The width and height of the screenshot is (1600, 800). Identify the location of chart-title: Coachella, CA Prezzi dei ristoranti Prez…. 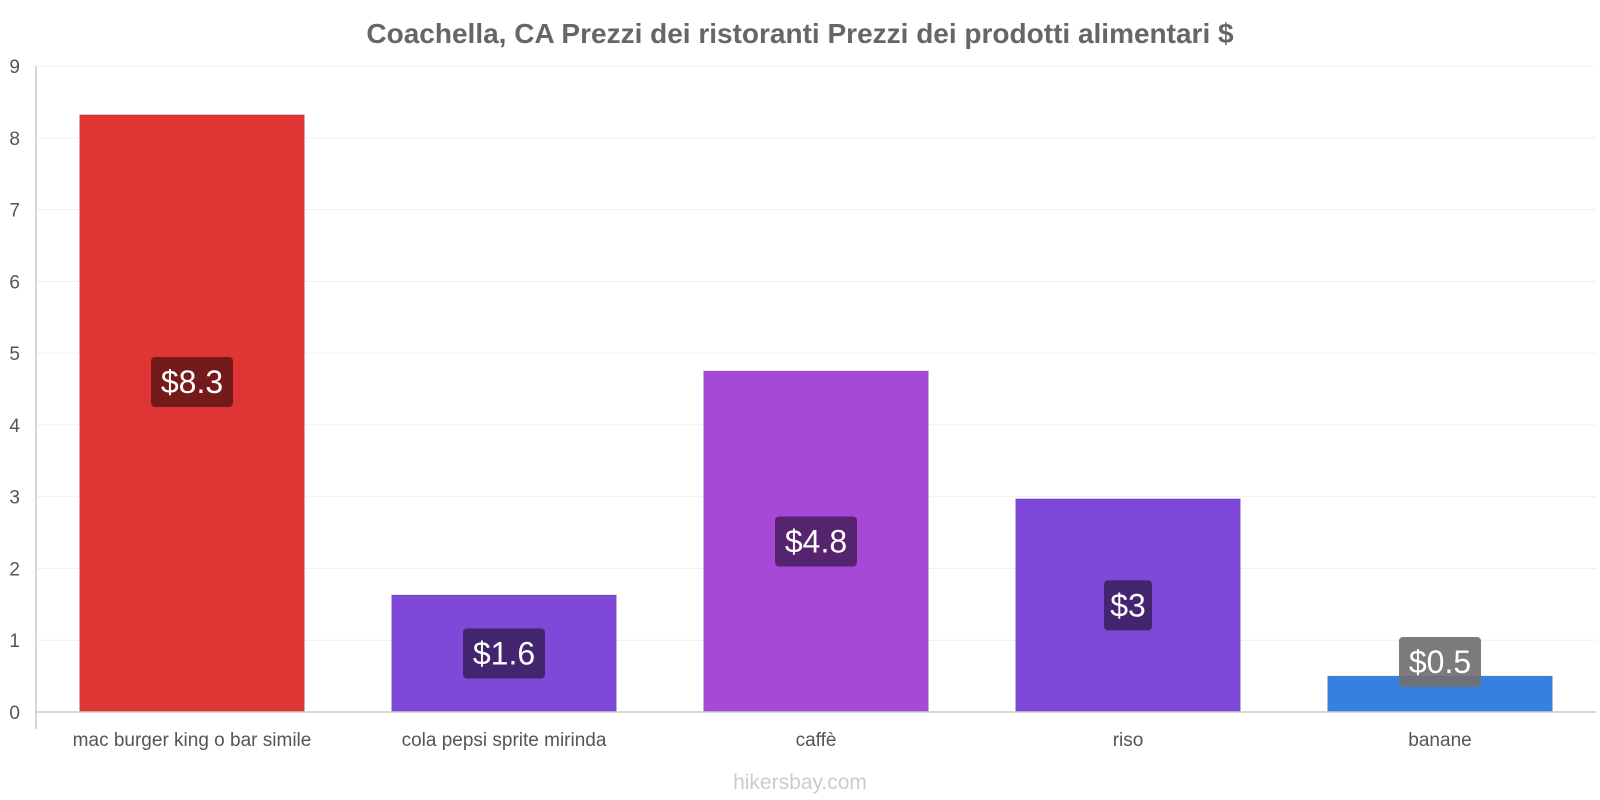
(800, 33).